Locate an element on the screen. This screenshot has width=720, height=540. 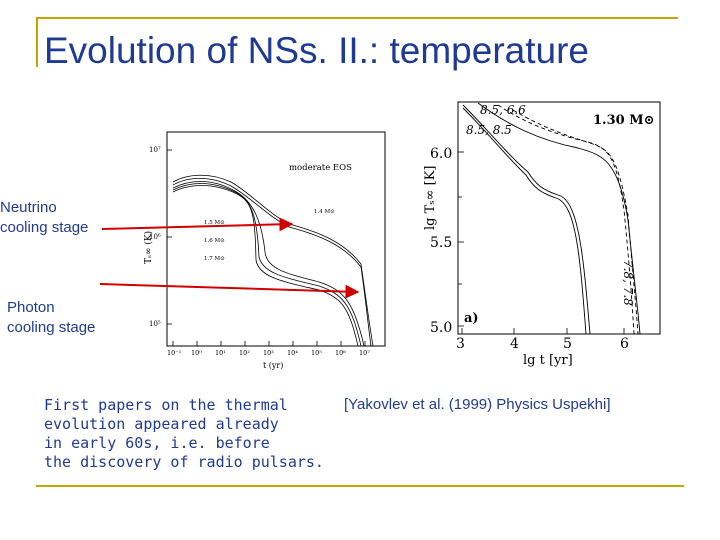
left-xtick-6: 10⁴ is located at coordinates (292, 353).